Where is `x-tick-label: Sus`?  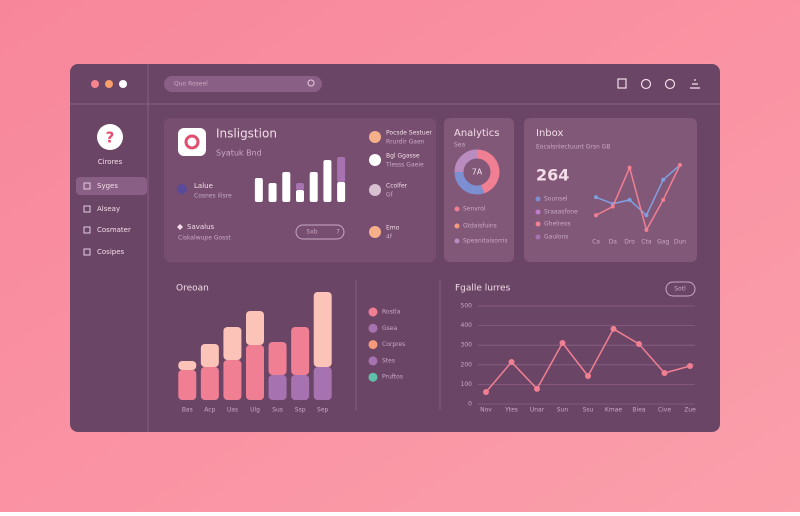 x-tick-label: Sus is located at coordinates (277, 410).